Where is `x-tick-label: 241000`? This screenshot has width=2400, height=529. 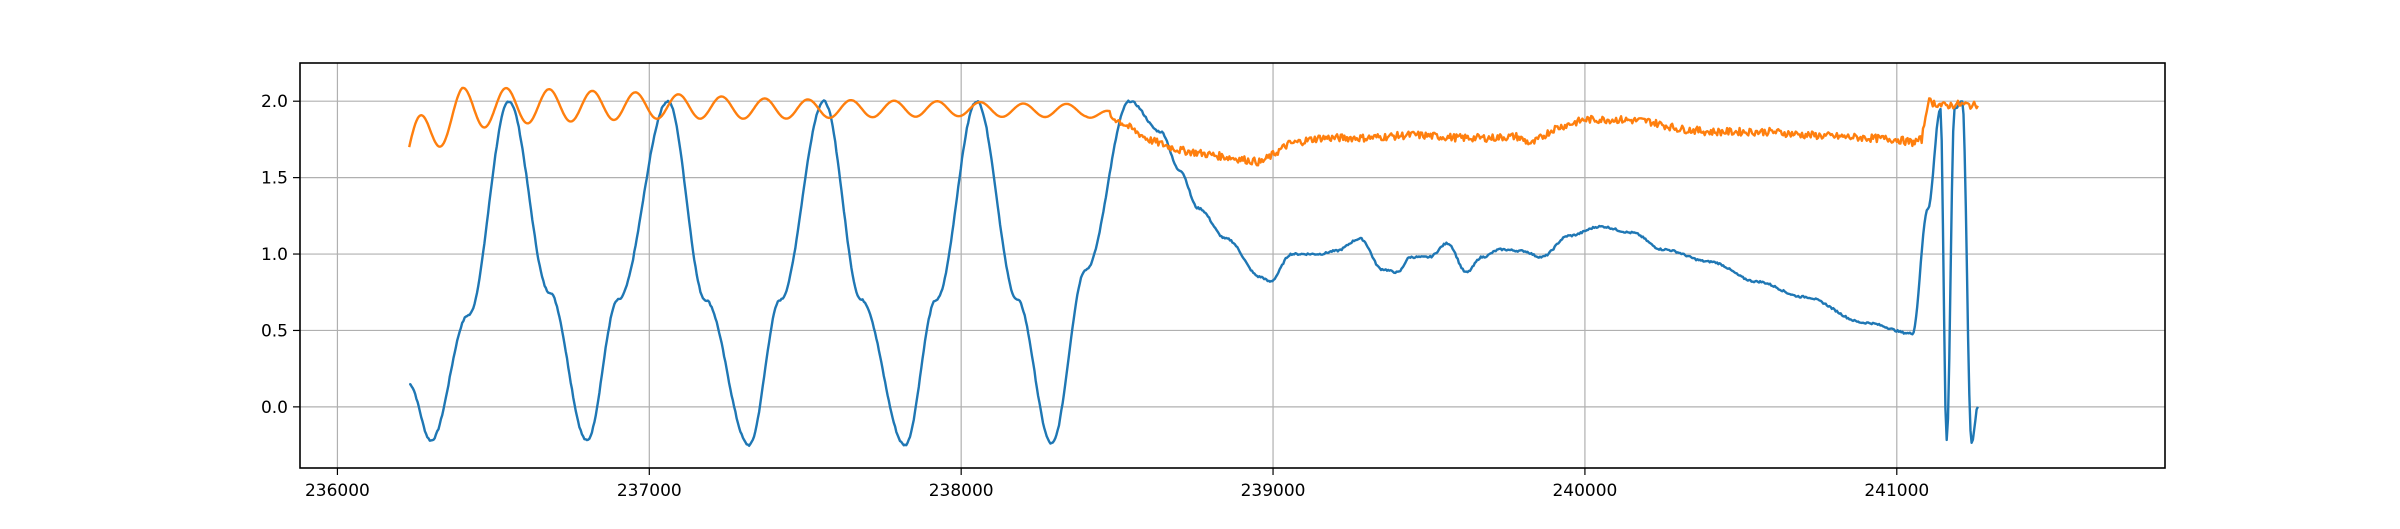 x-tick-label: 241000 is located at coordinates (1896, 491).